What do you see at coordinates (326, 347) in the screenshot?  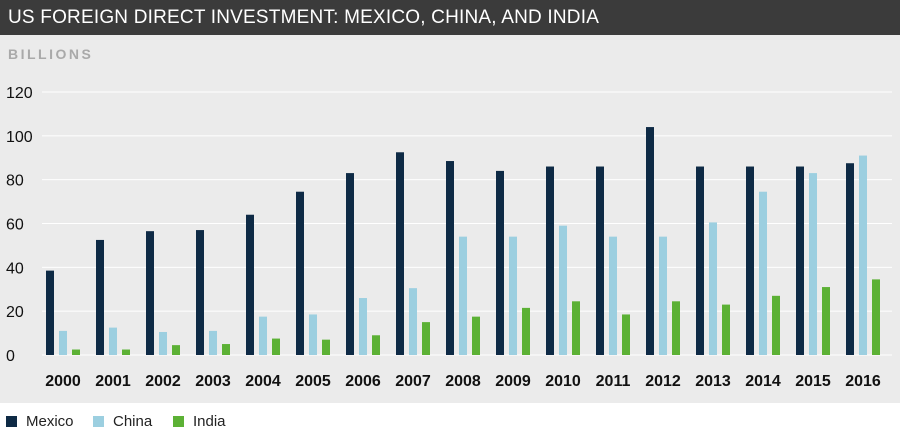 I see `bar-india-2005` at bounding box center [326, 347].